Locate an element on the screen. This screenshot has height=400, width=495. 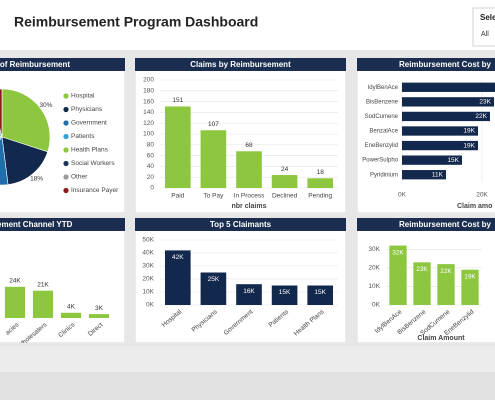
panel-title: sement Channel YTD is located at coordinates (36, 224).